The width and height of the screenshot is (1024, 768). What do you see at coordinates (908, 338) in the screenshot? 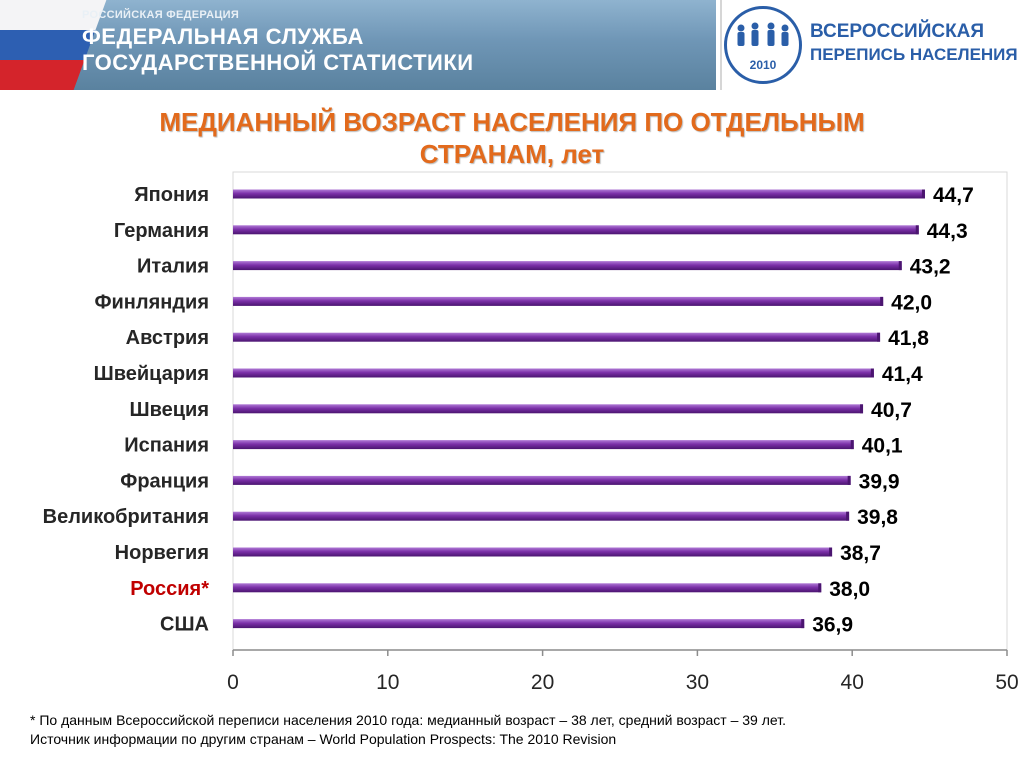
I see `value-label: 41,8` at bounding box center [908, 338].